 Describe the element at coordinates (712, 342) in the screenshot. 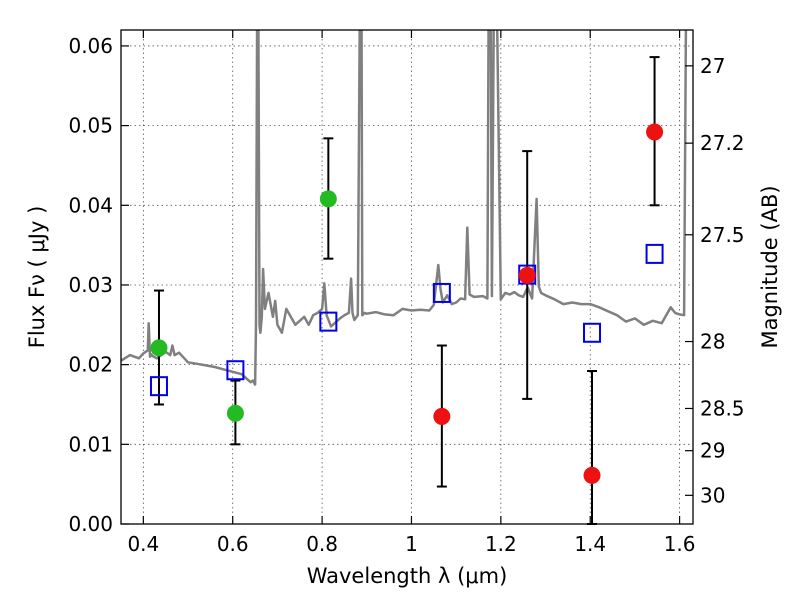

I see `right-tick-label: 28` at that location.